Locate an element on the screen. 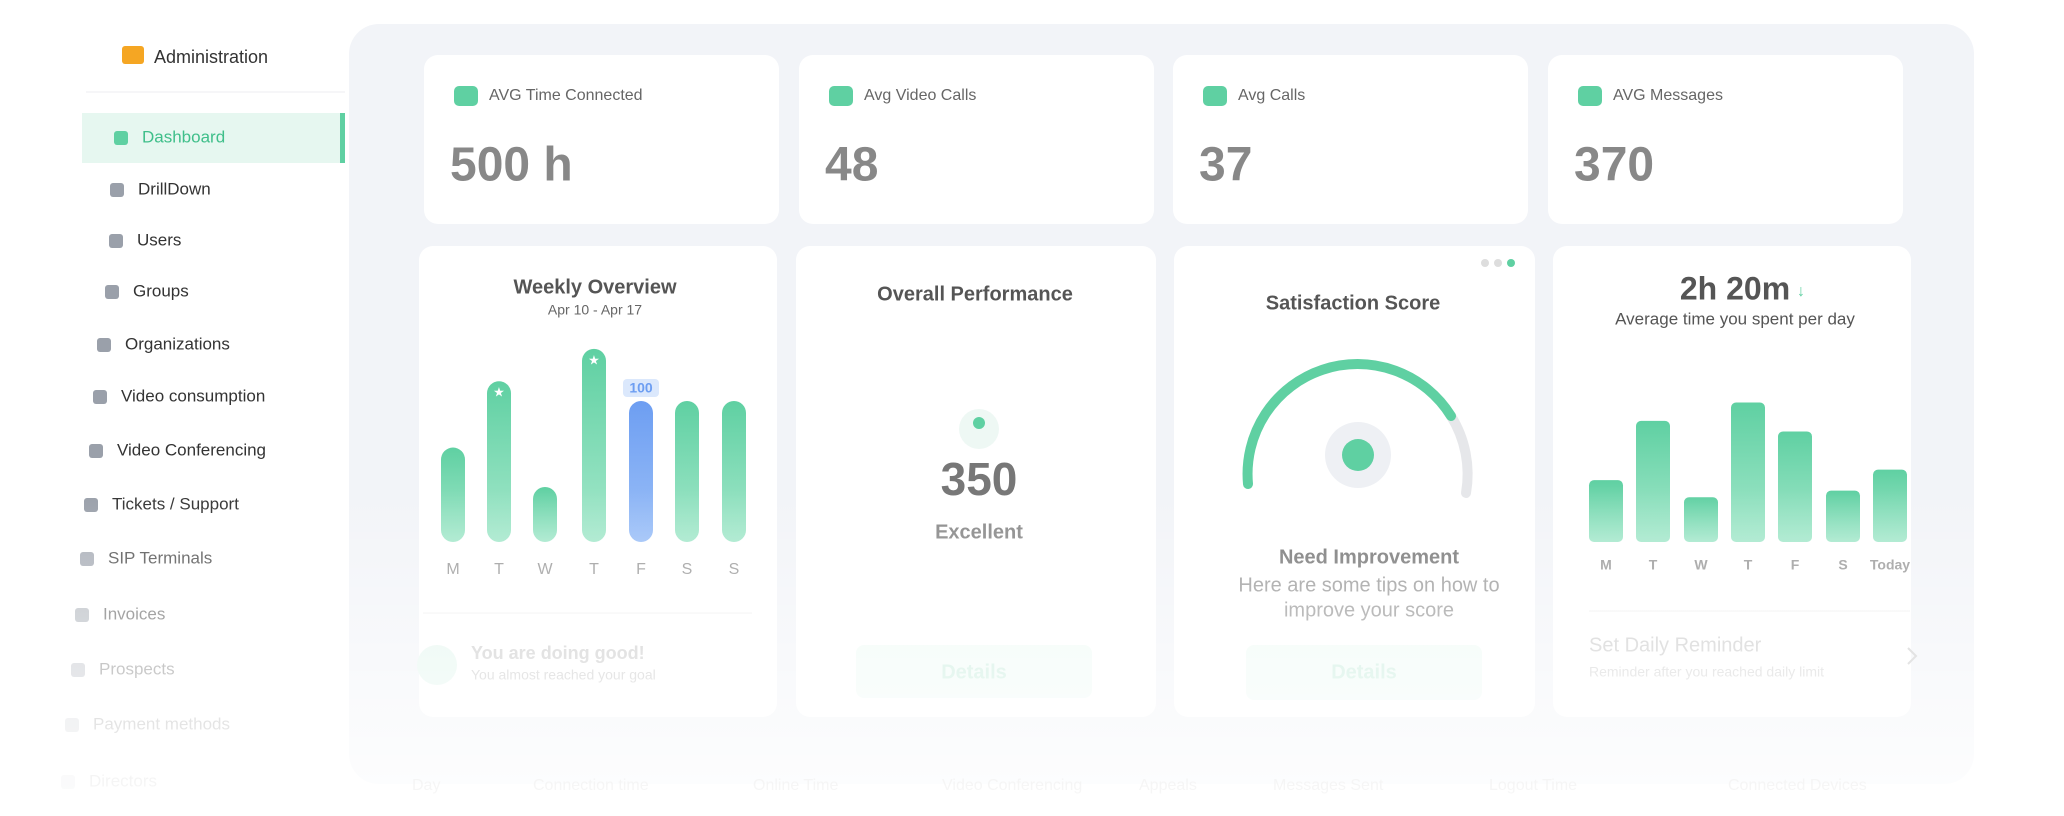 This screenshot has height=816, width=2064. stat-value: 37 is located at coordinates (1225, 165).